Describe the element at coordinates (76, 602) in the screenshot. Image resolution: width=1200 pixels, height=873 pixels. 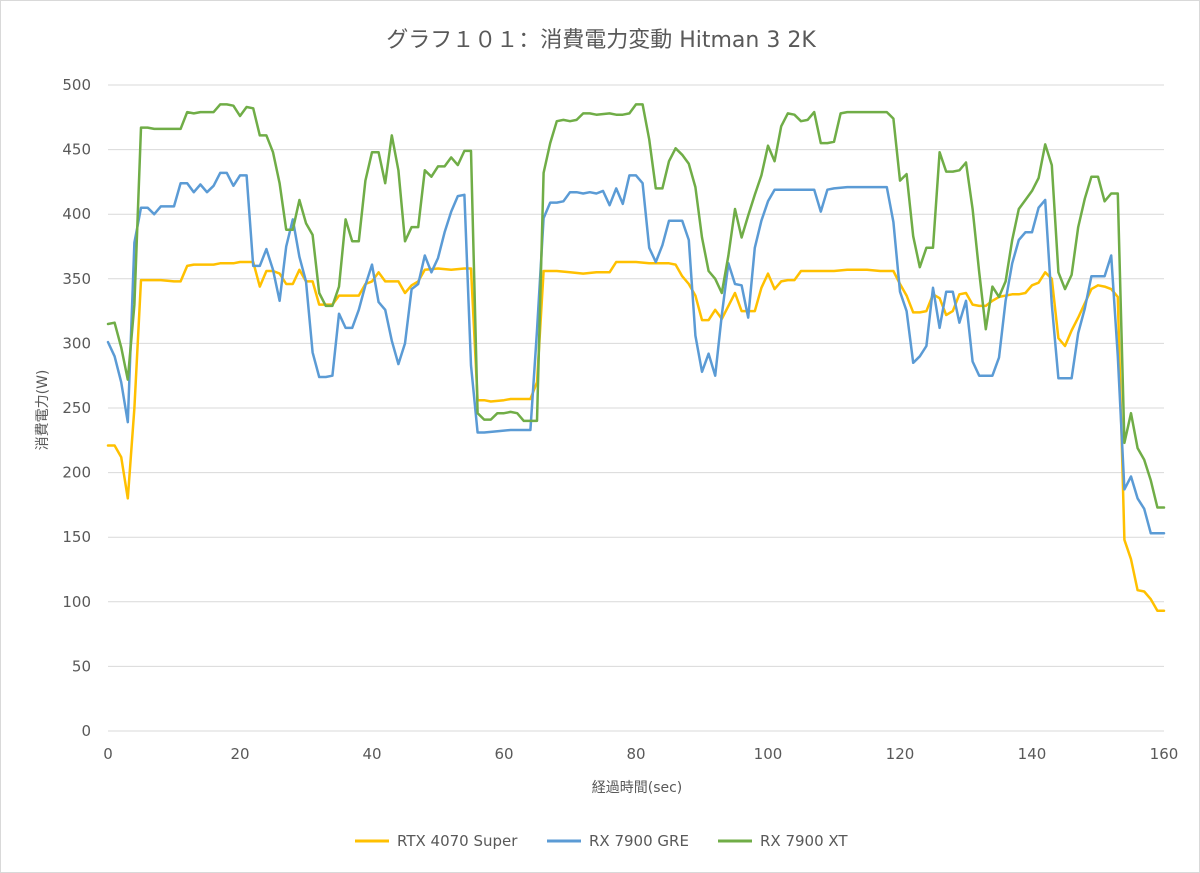
I see `y-tick-label: 100` at that location.